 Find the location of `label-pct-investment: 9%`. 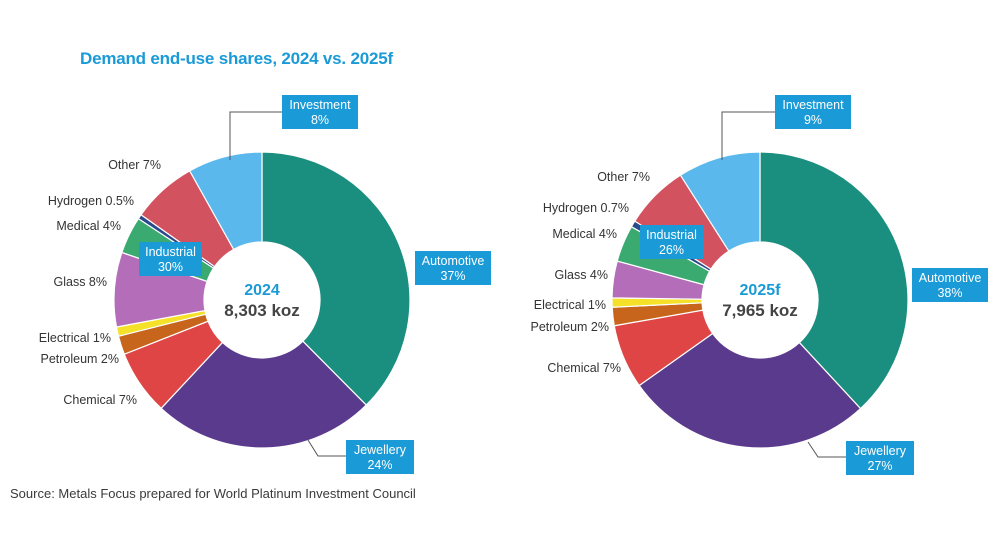

label-pct-investment: 9% is located at coordinates (813, 120).